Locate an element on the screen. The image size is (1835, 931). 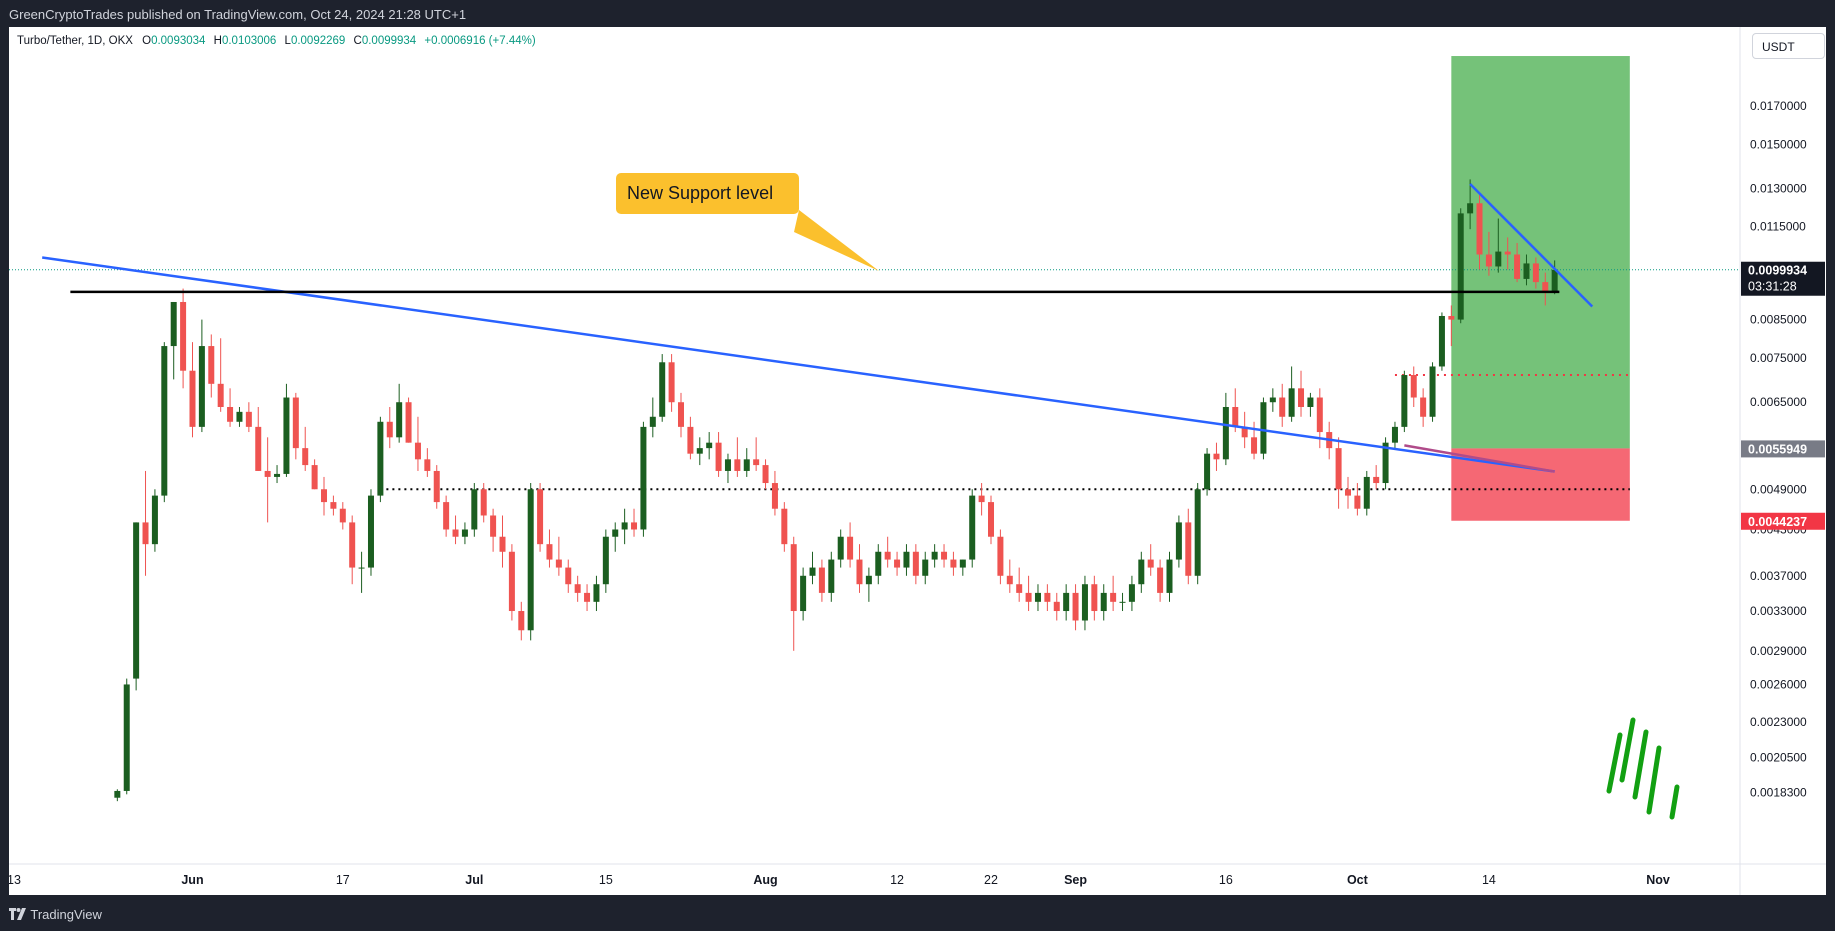
symbol-name: Turbo/Tether, 1D, OKX is located at coordinates (75, 41).